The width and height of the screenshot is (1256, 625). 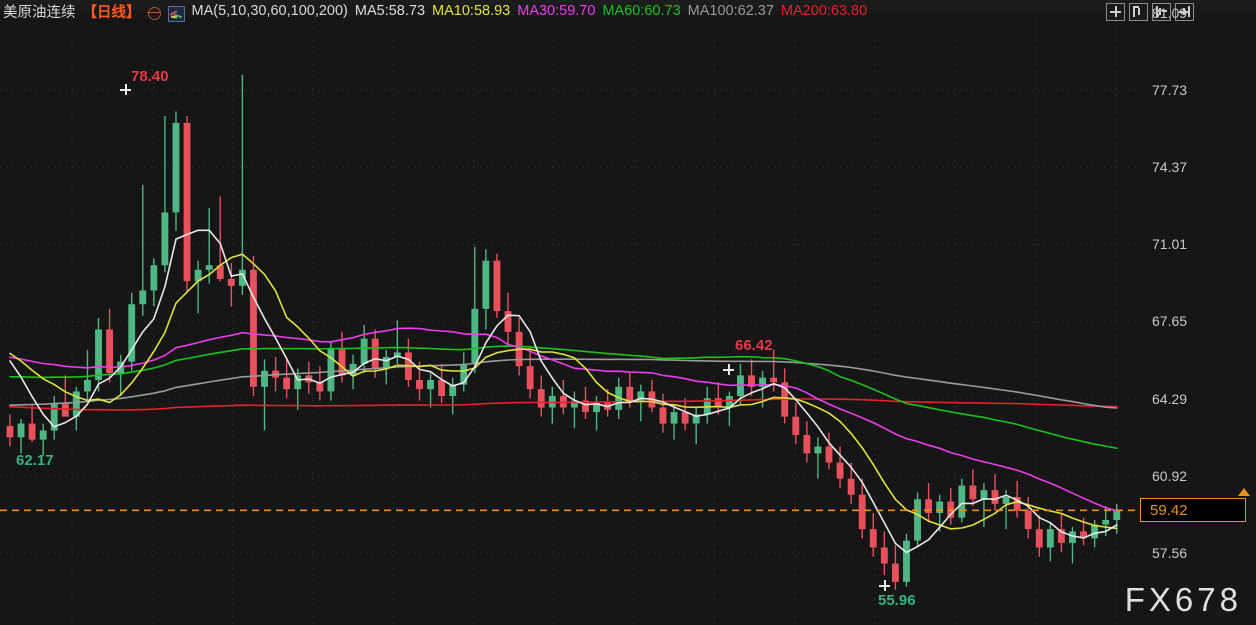 I want to click on ma30-value: MA30:59.70, so click(x=556, y=11).